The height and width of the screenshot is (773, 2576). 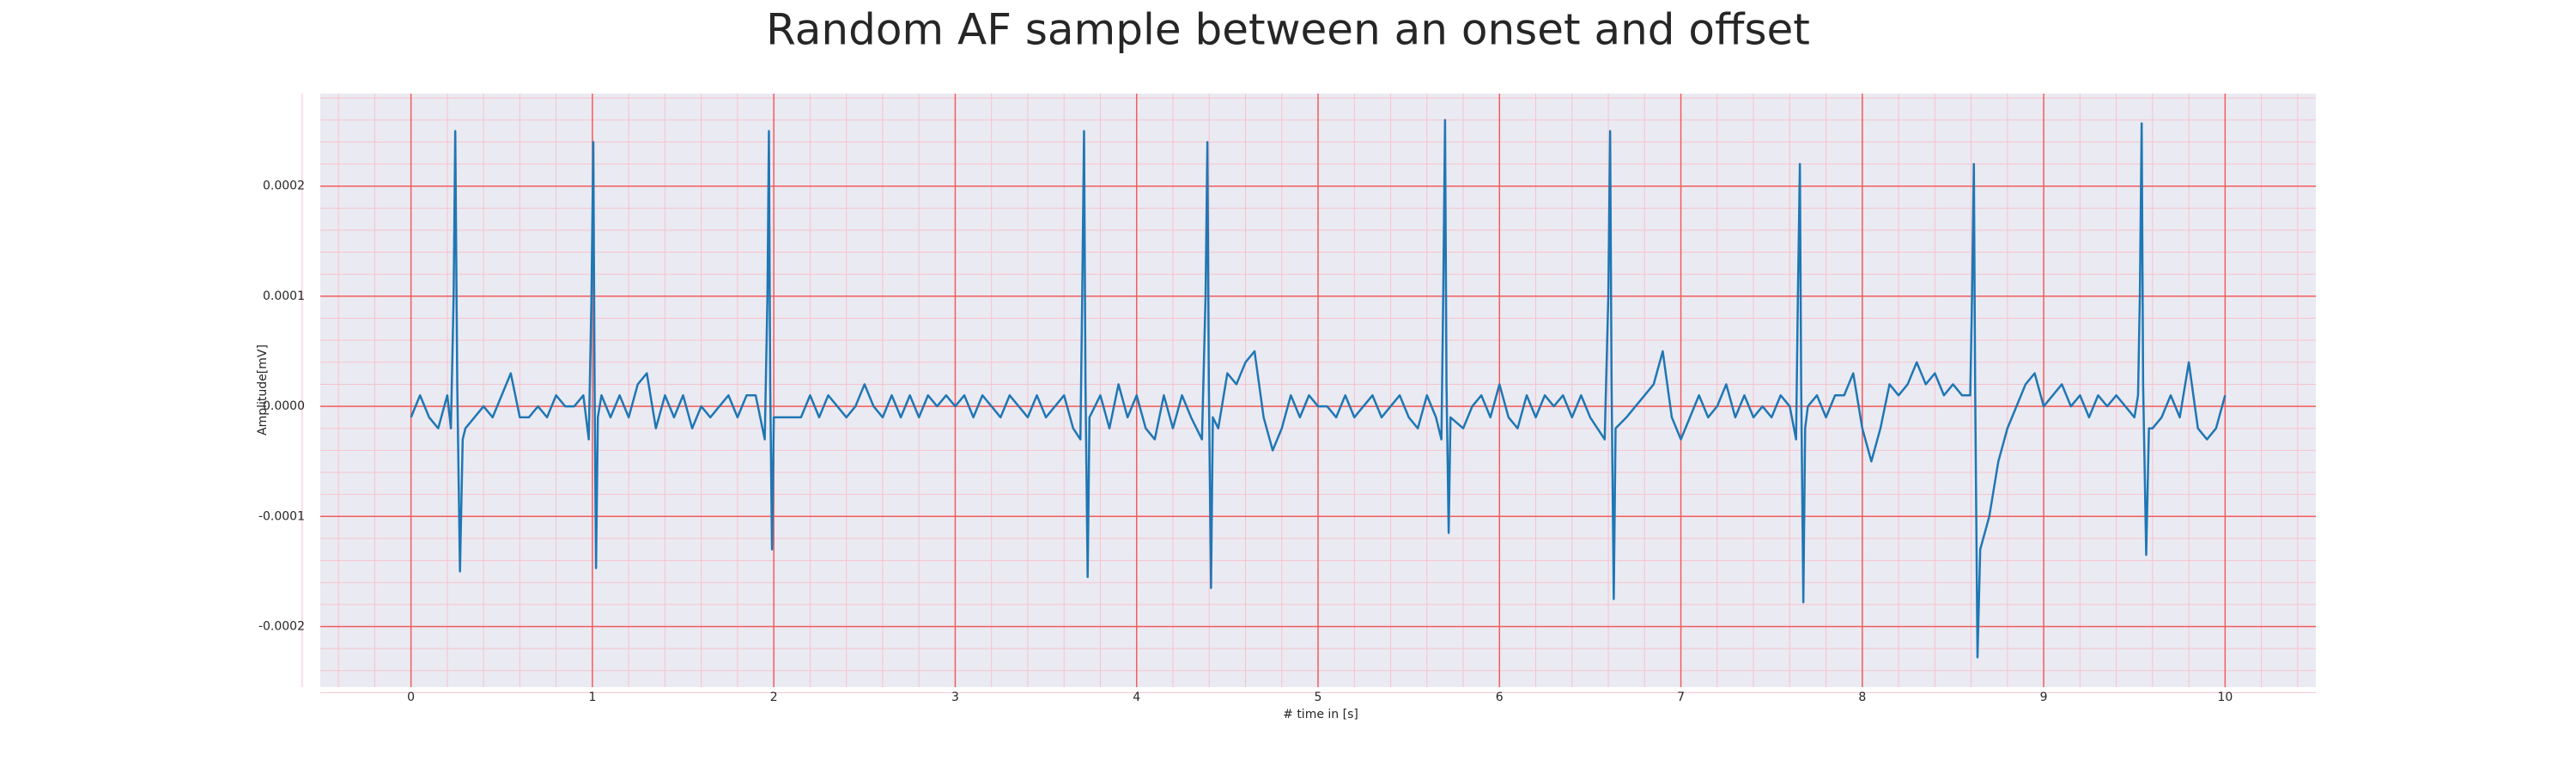 I want to click on x-tick-label: 5, so click(x=1319, y=697).